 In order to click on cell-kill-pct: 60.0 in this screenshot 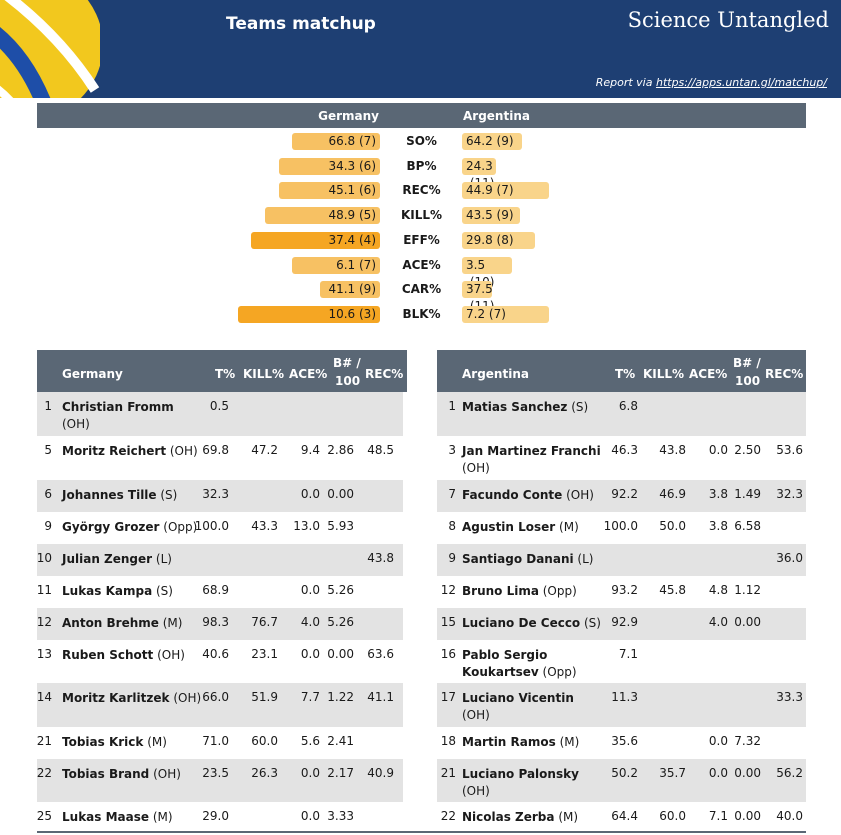, I will do `click(672, 816)`.